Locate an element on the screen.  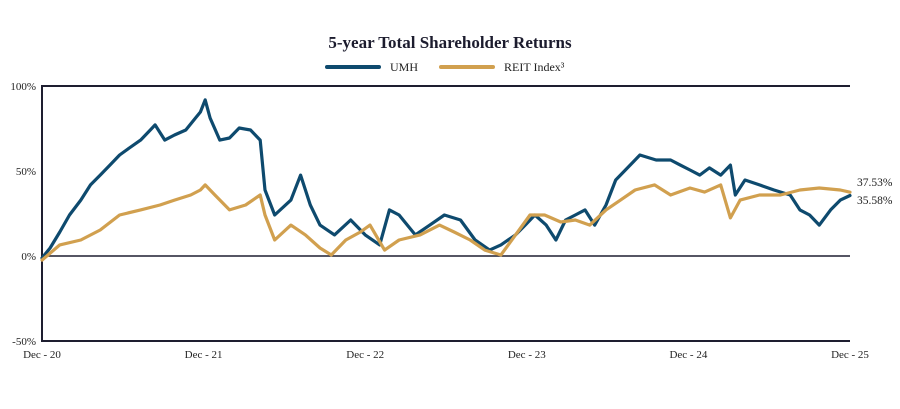
y-tick-label: -50% is located at coordinates (24, 342).